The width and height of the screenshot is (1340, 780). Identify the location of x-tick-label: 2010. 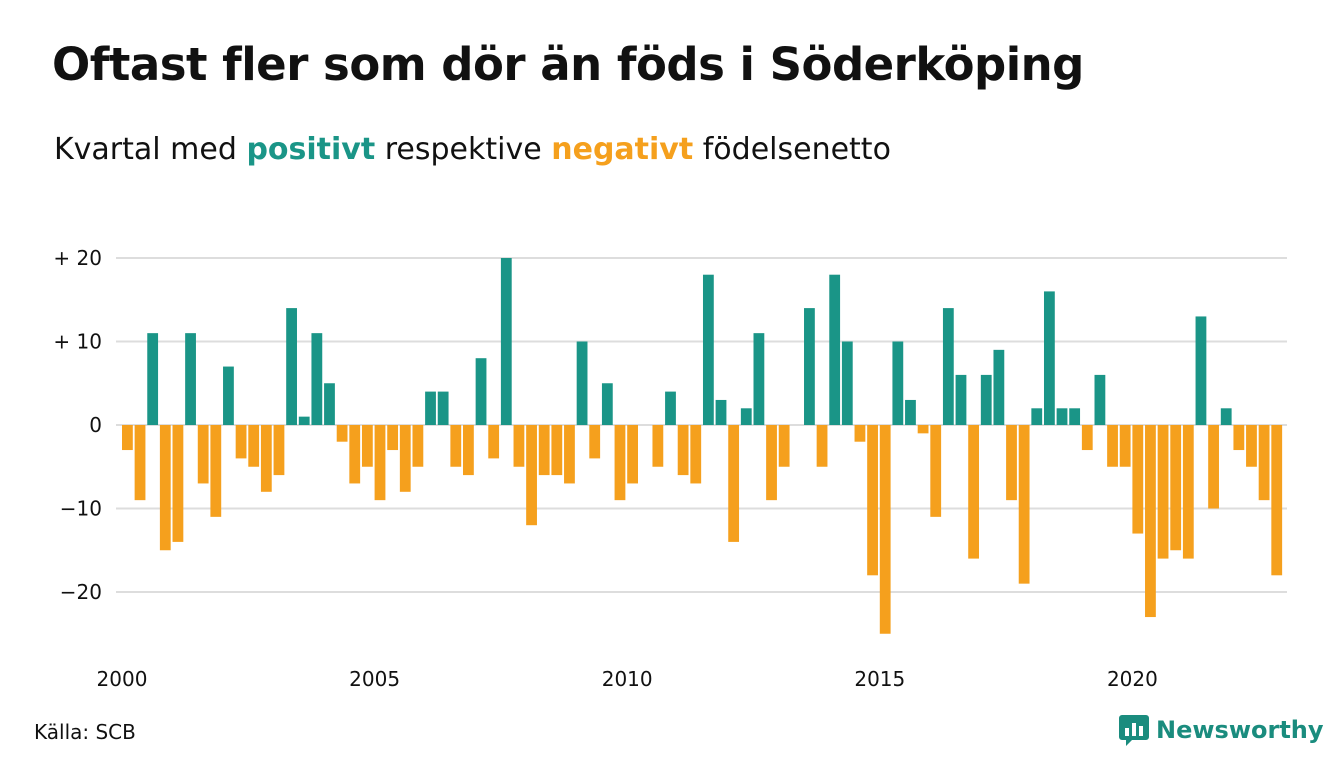
(627, 679).